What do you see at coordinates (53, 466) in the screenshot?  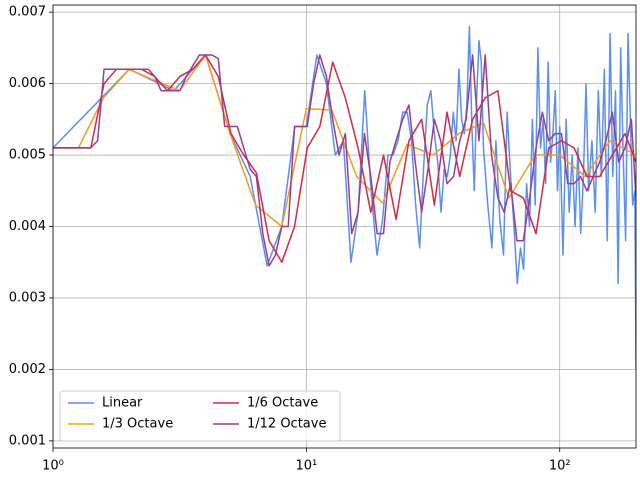 I see `x-tick-label: 10⁰` at bounding box center [53, 466].